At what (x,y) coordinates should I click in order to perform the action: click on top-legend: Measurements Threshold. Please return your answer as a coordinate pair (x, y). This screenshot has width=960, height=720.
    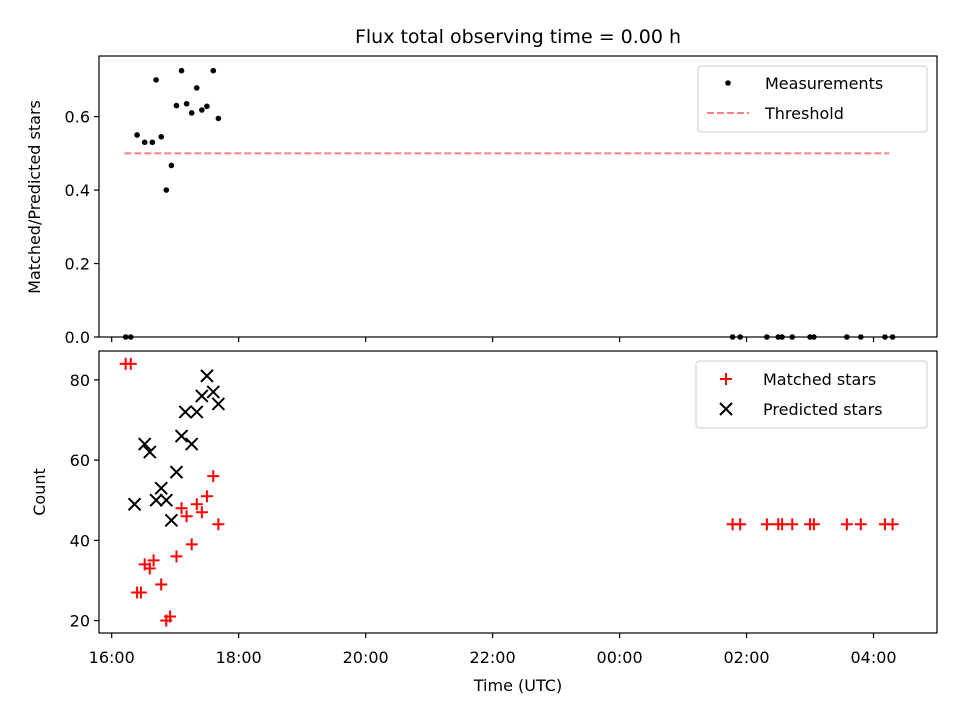
    Looking at the image, I should click on (812, 99).